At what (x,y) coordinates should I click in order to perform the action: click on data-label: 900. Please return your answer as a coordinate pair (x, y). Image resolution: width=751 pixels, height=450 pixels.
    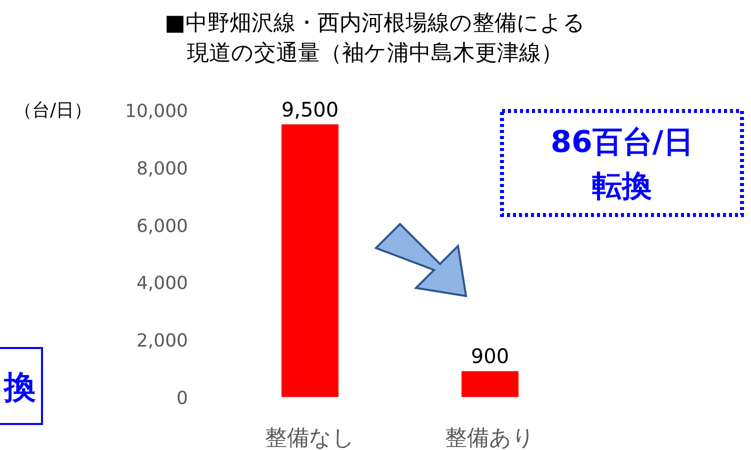
    Looking at the image, I should click on (490, 356).